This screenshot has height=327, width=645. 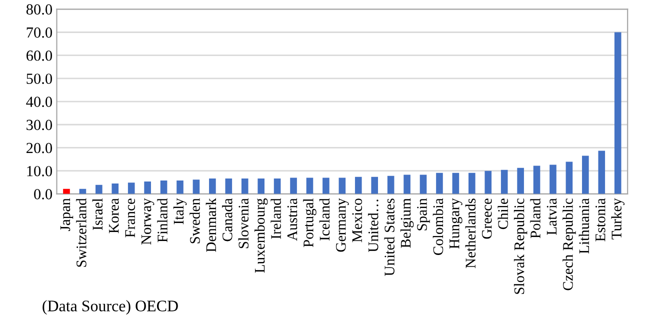 What do you see at coordinates (227, 220) in the screenshot?
I see `x-tick-label: Canada` at bounding box center [227, 220].